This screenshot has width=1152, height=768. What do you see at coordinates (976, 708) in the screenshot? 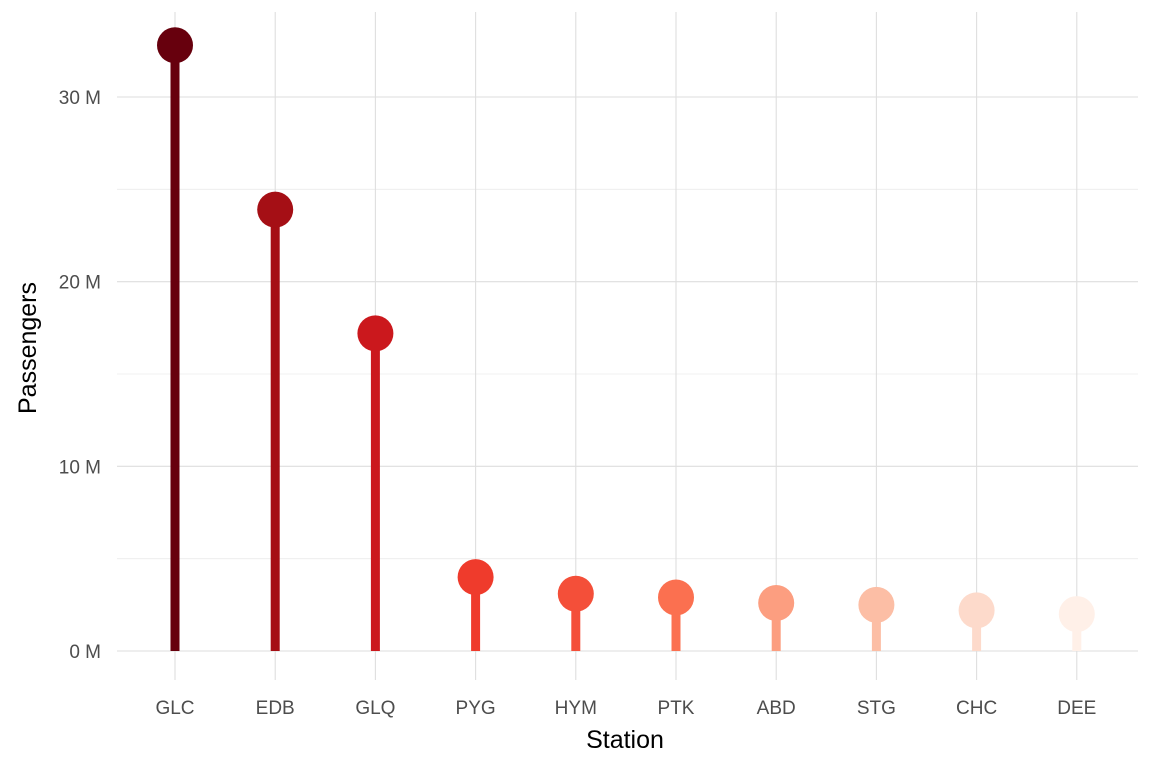
I see `x-tick-label: CHC` at bounding box center [976, 708].